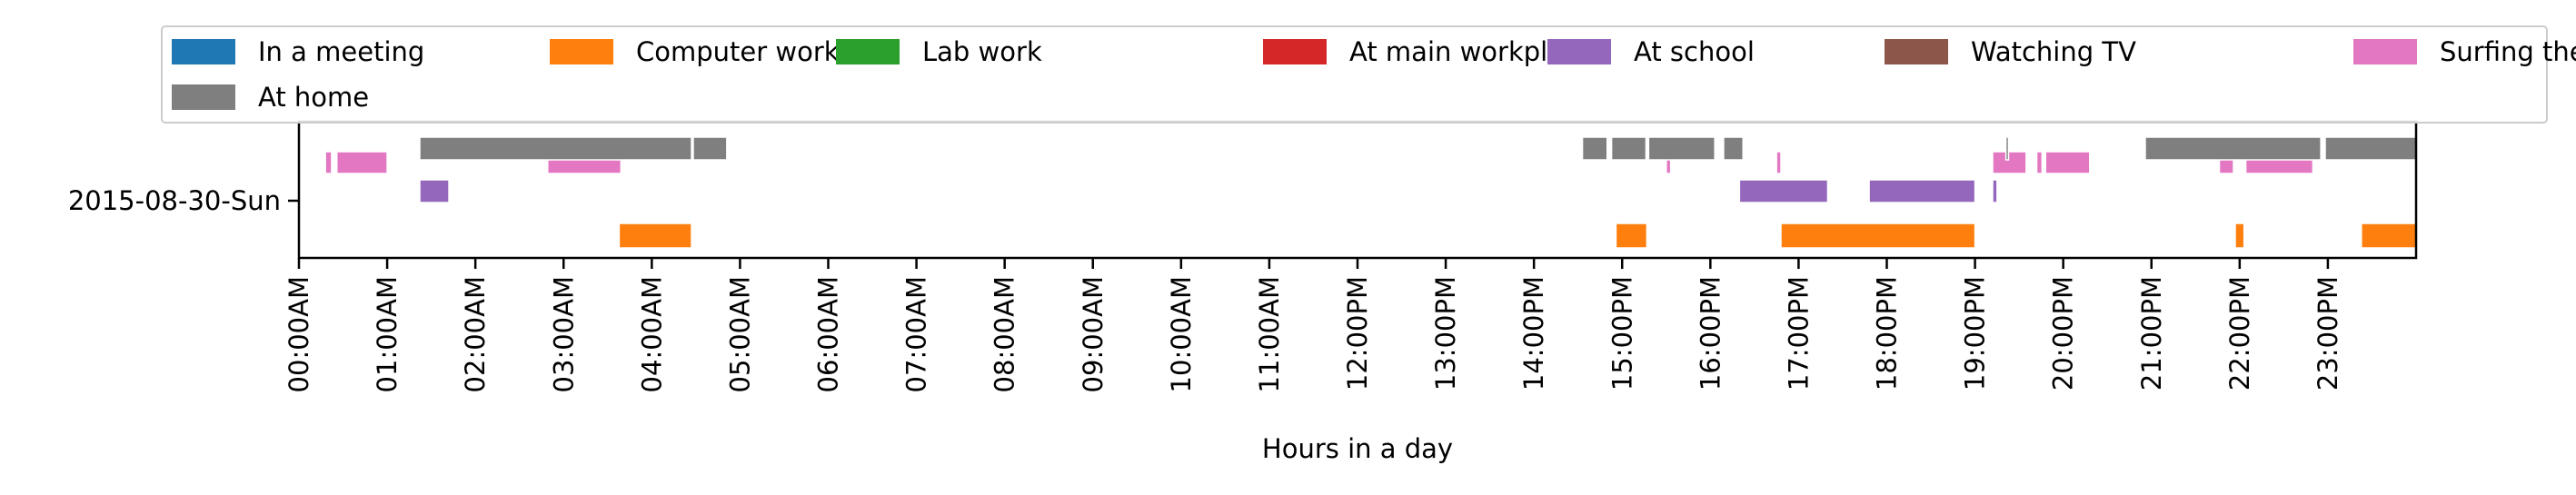 The height and width of the screenshot is (495, 2576). I want to click on legend-label-watching-tv: Watching TV, so click(2054, 51).